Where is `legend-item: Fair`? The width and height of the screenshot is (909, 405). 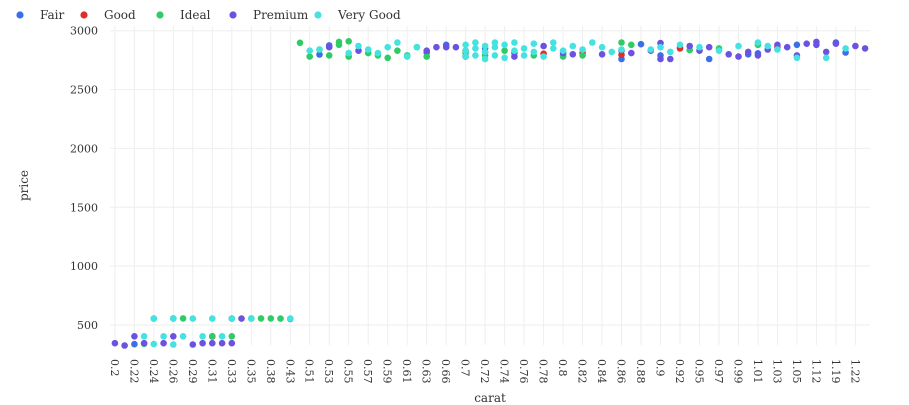
legend-item: Fair is located at coordinates (40, 15).